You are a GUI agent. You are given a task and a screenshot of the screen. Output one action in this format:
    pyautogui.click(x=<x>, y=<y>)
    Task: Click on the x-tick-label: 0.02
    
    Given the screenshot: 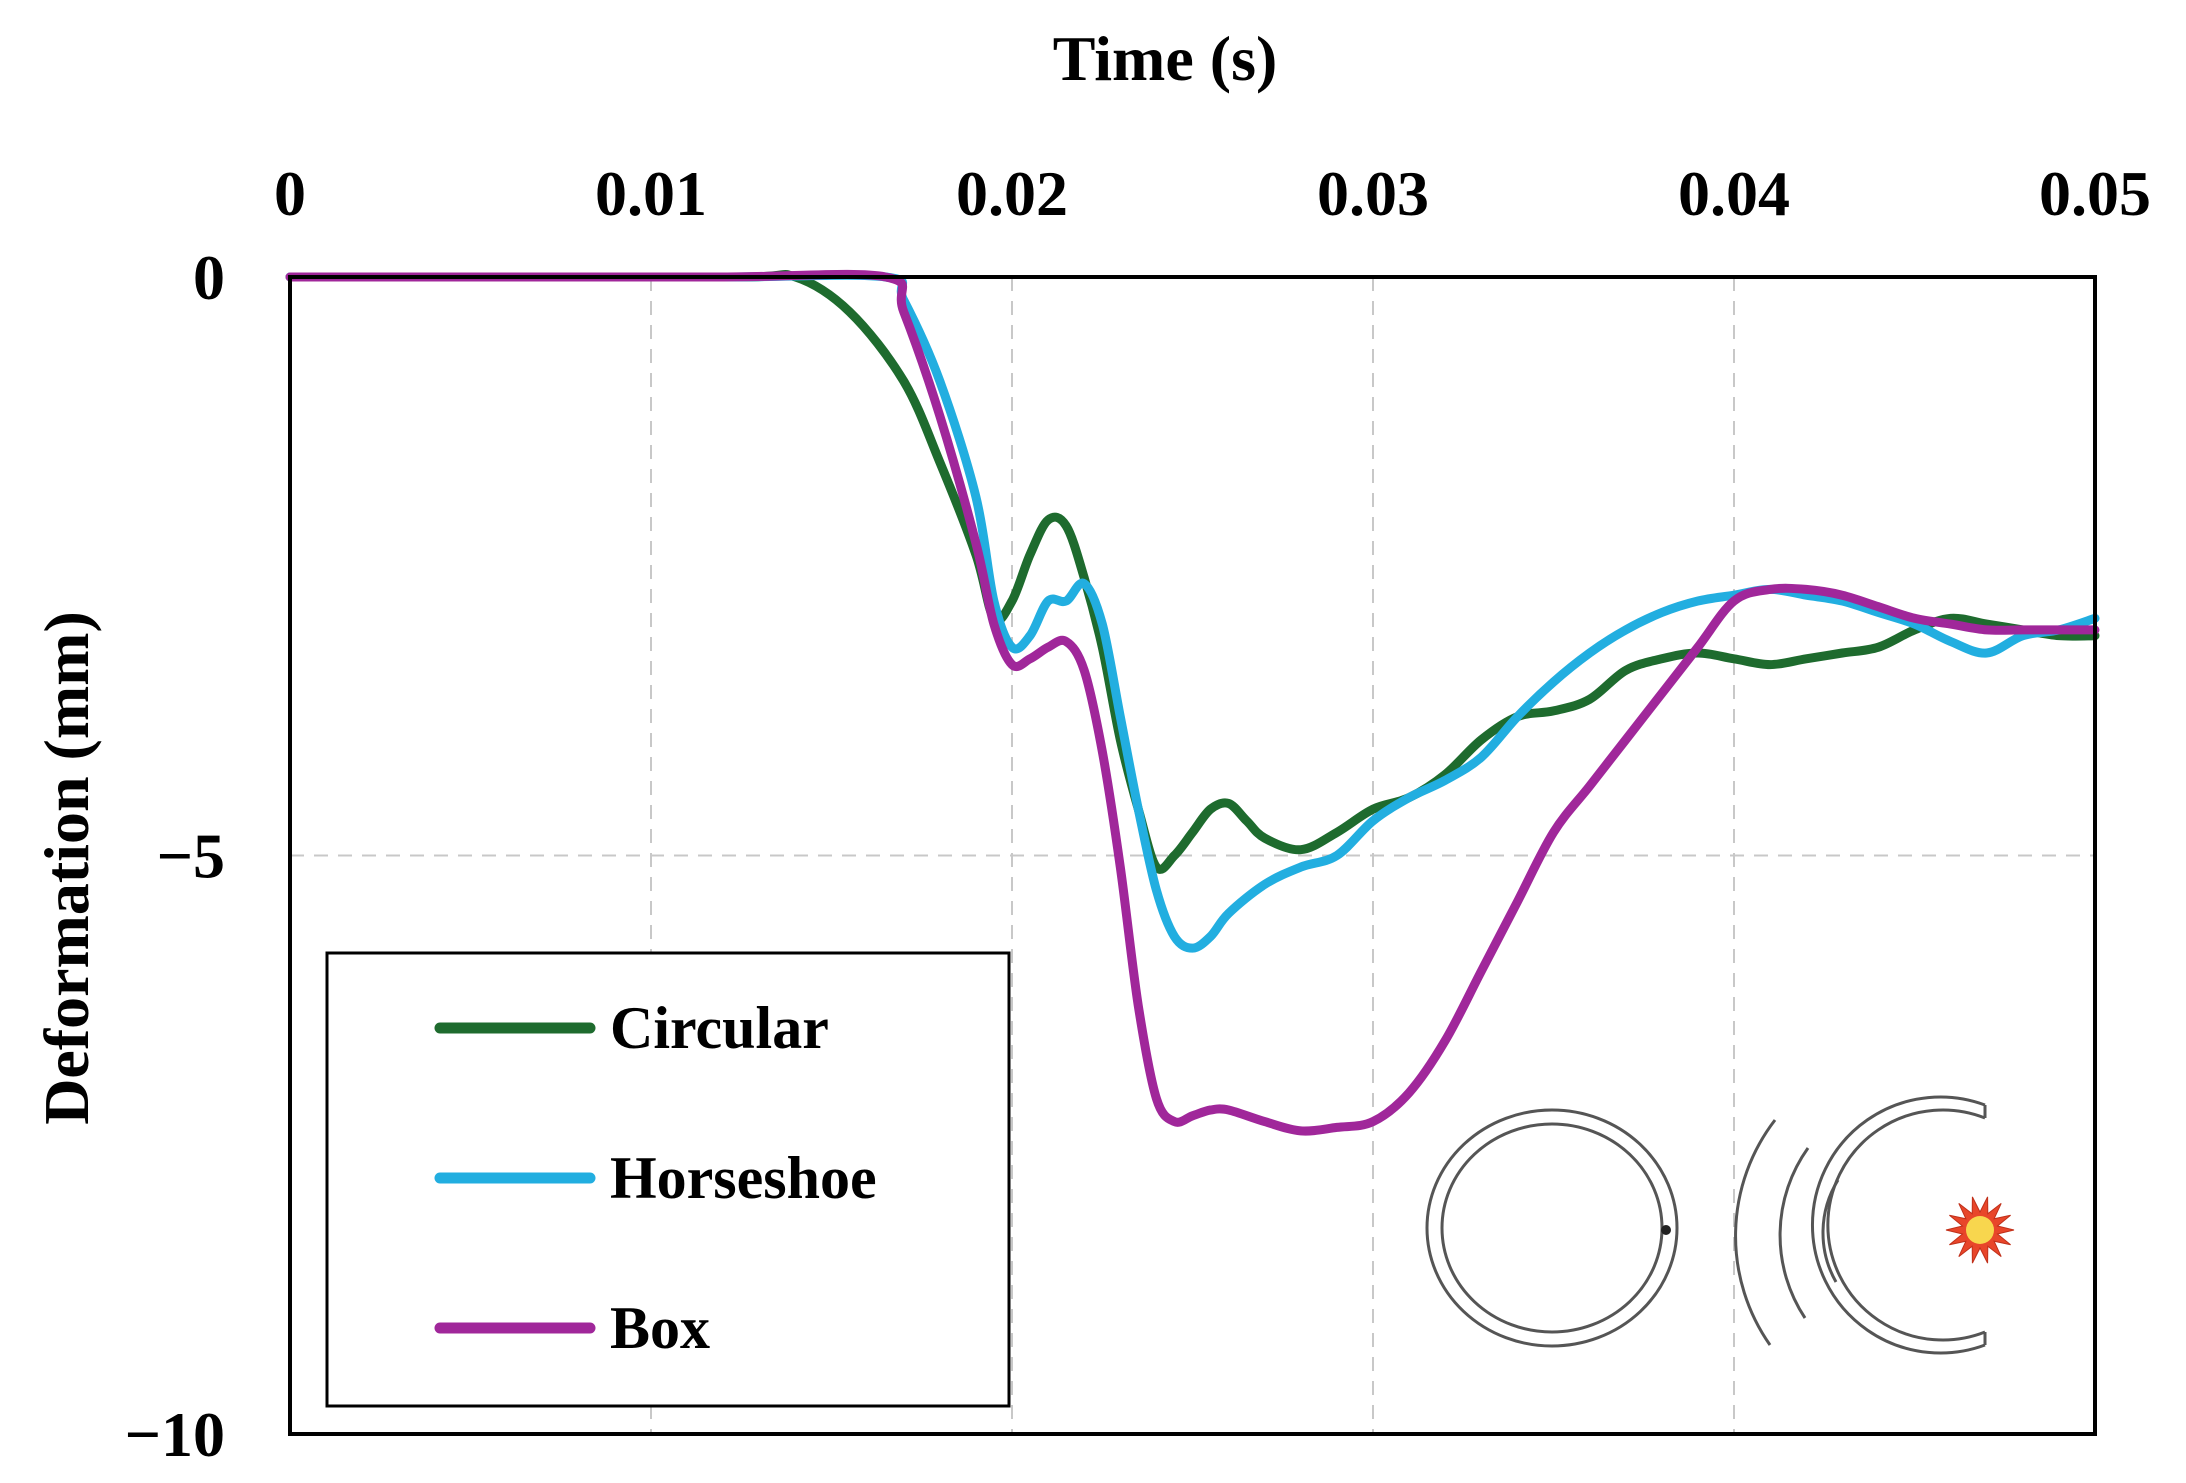 What is the action you would take?
    pyautogui.click(x=1012, y=193)
    